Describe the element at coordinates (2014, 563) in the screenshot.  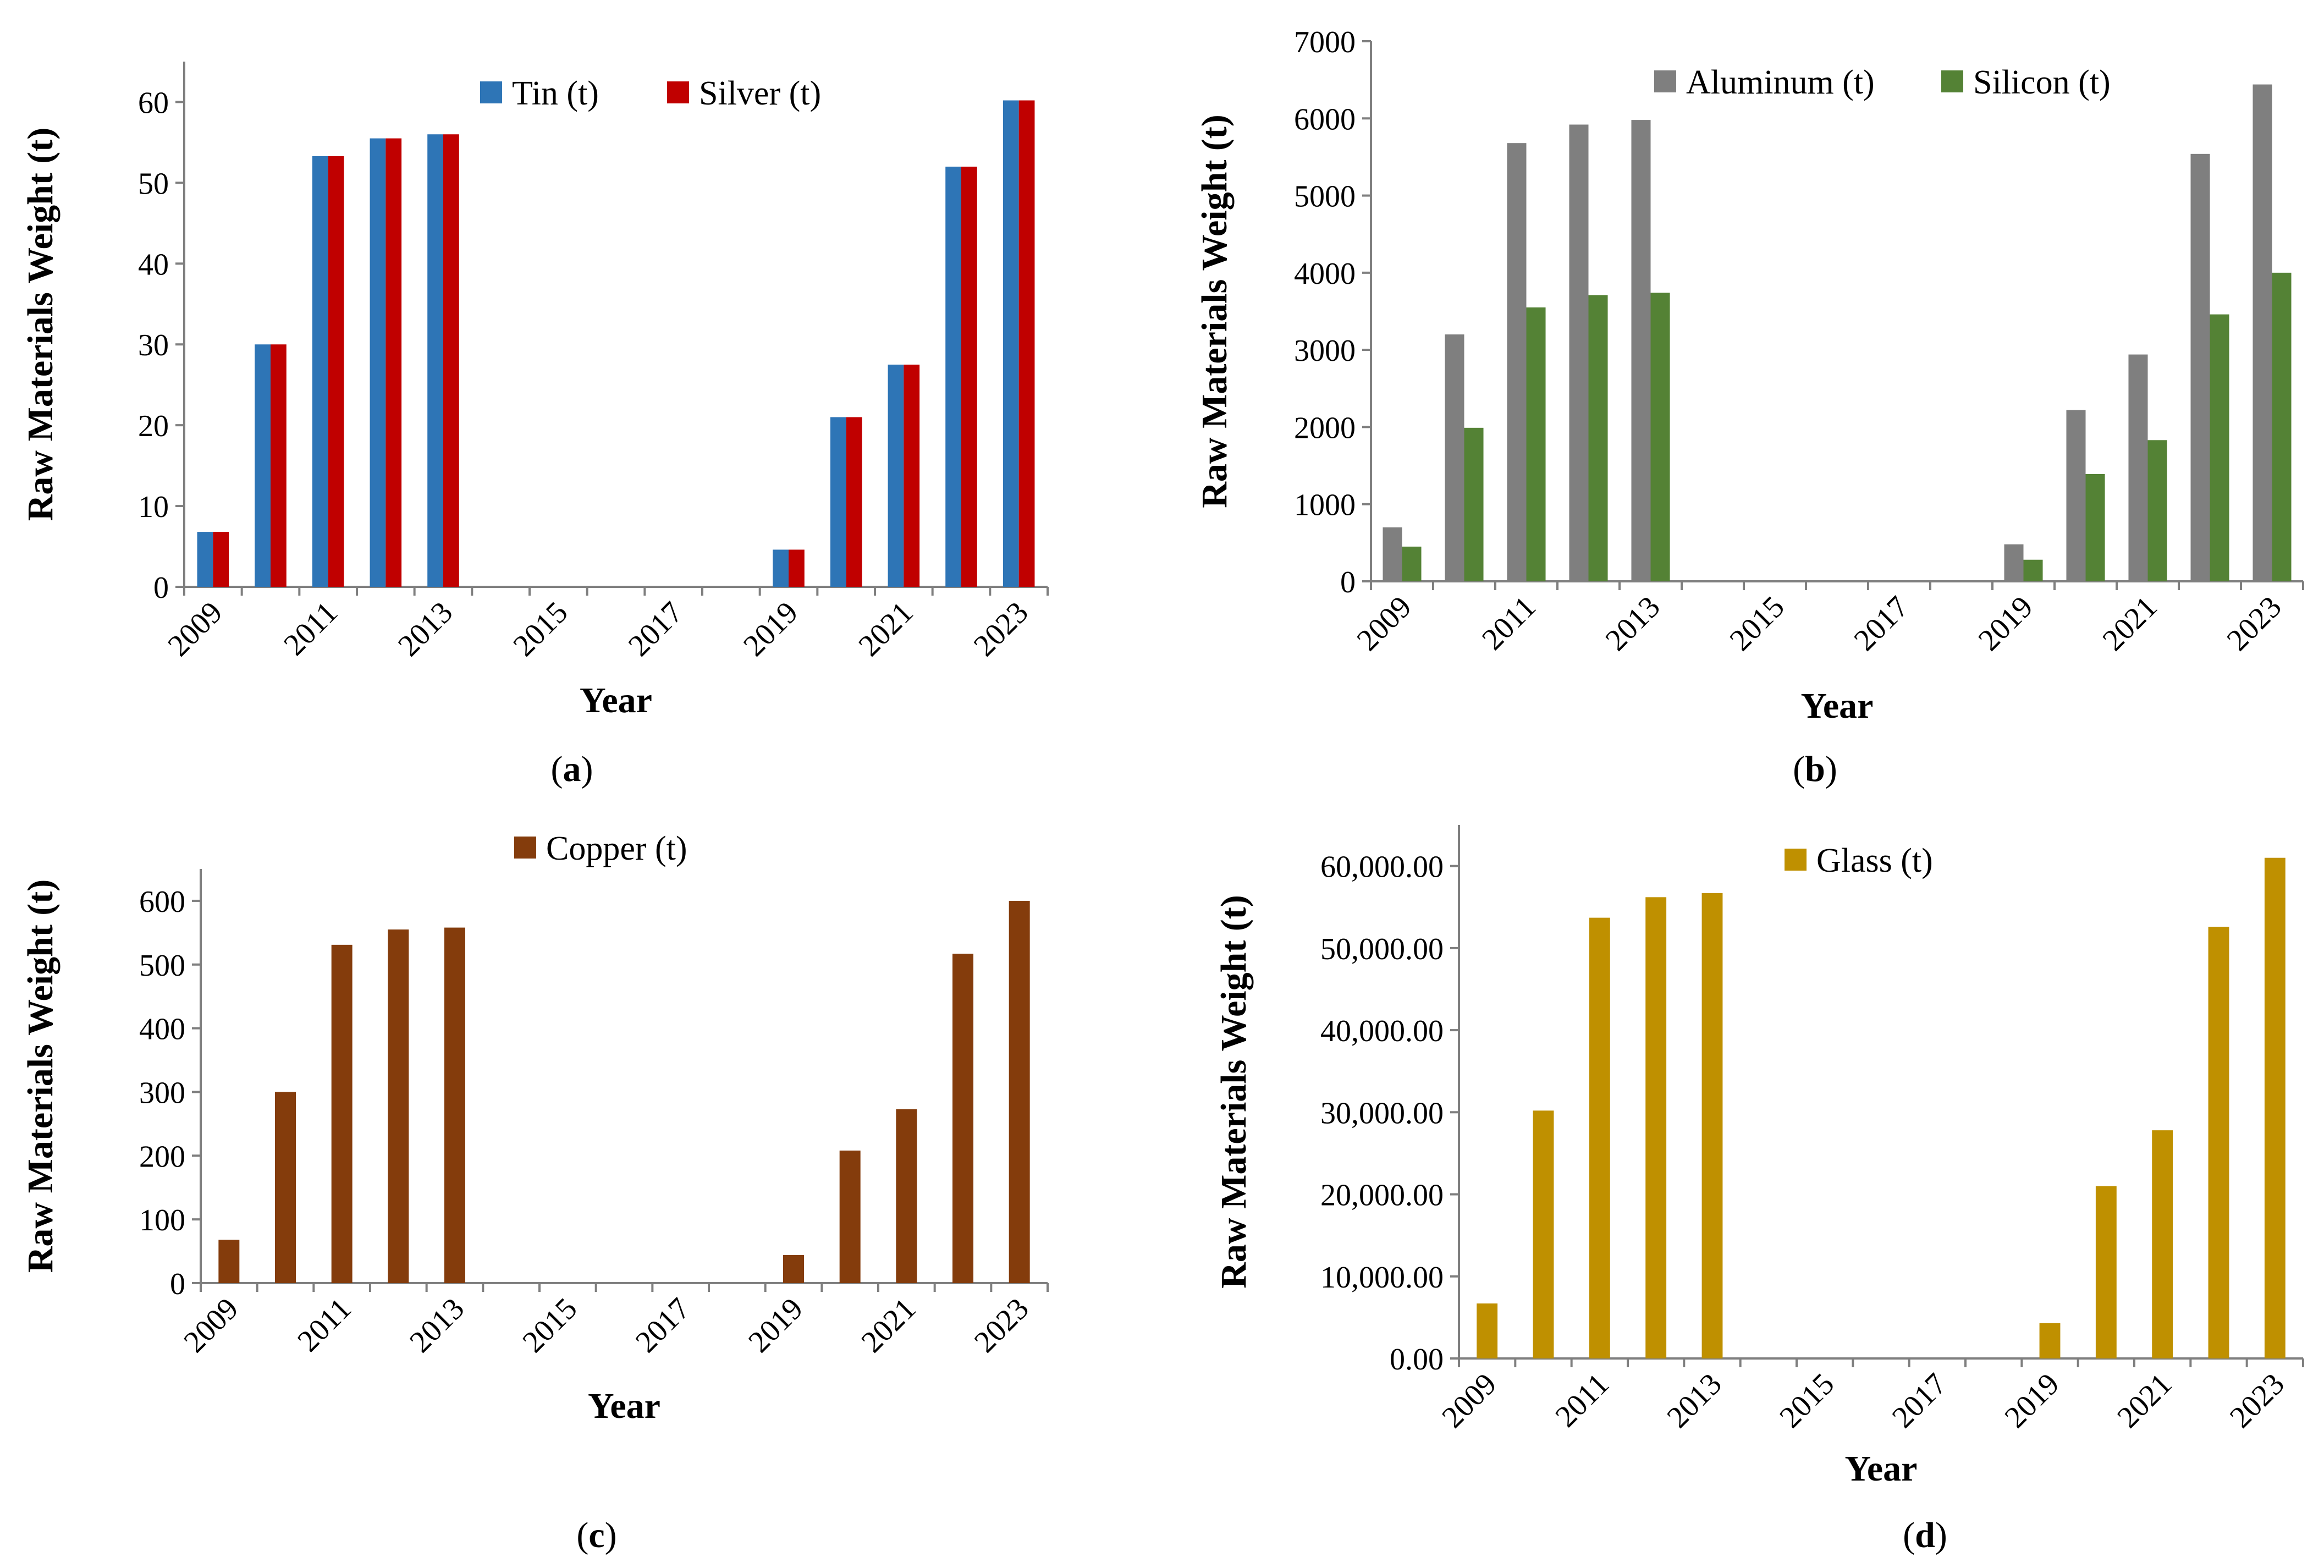
I see `bar-aluminum-2019` at that location.